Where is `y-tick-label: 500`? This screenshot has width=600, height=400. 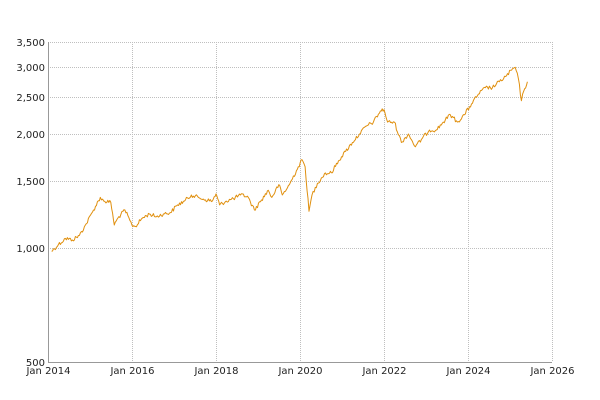 y-tick-label: 500 is located at coordinates (35, 363).